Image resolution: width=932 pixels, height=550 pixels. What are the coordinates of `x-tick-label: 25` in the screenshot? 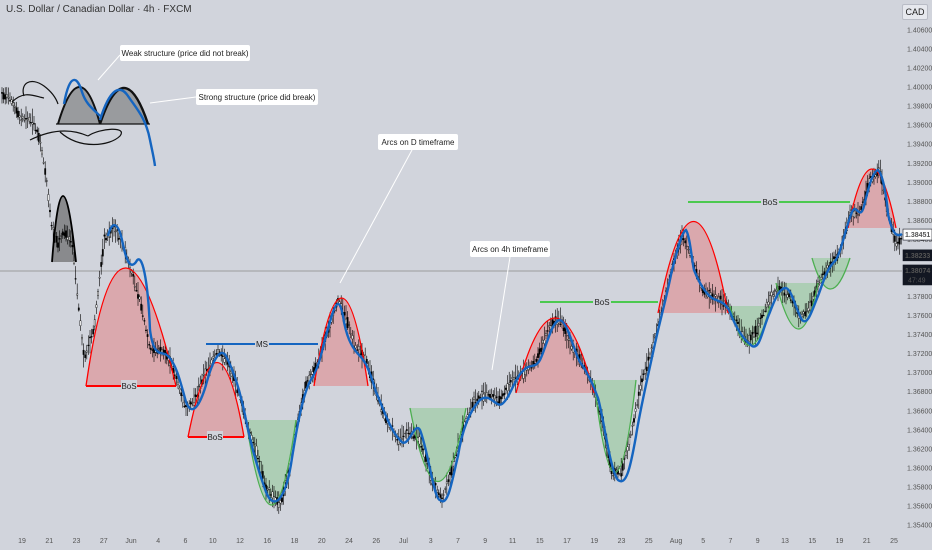 It's located at (649, 541).